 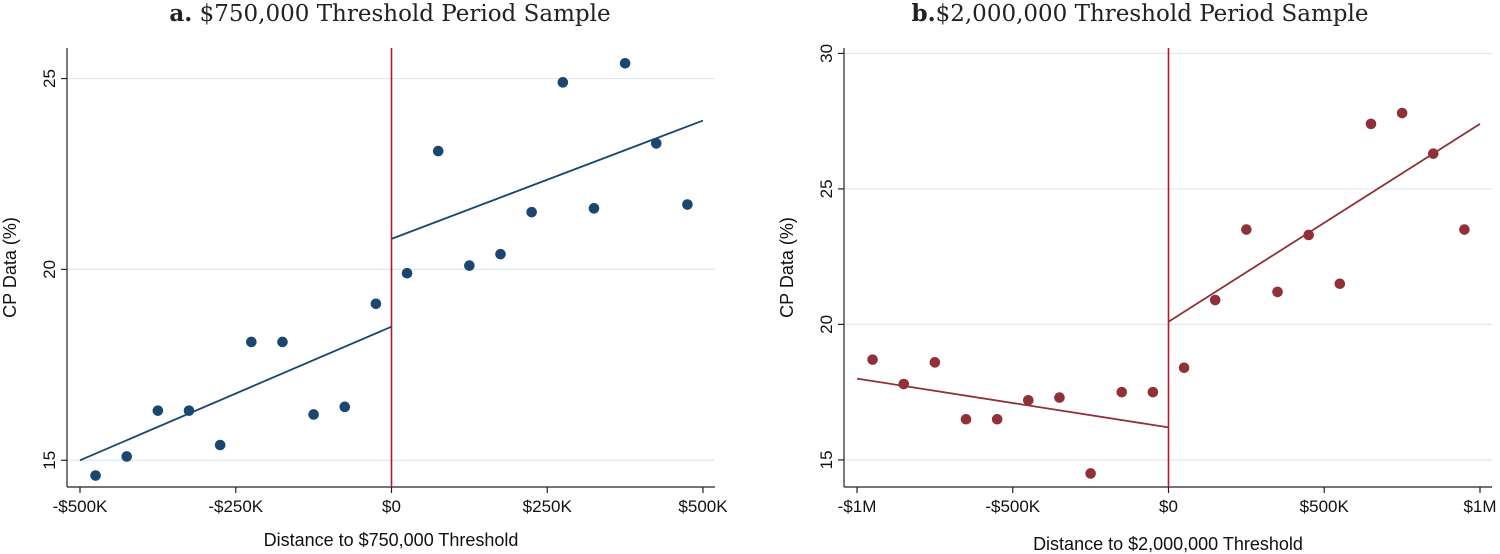 I want to click on panel-title-text: $2,000,000 Threshold Period Sample, so click(x=1152, y=14).